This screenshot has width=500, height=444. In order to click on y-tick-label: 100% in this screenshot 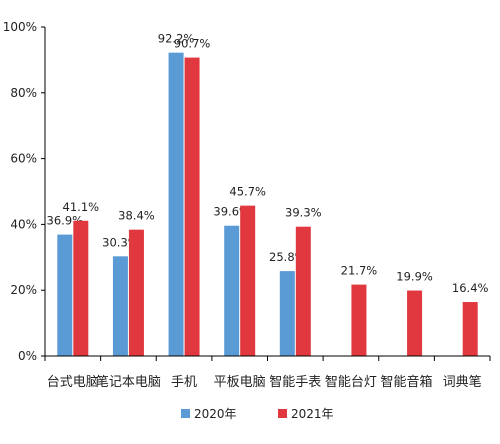, I will do `click(20, 27)`.